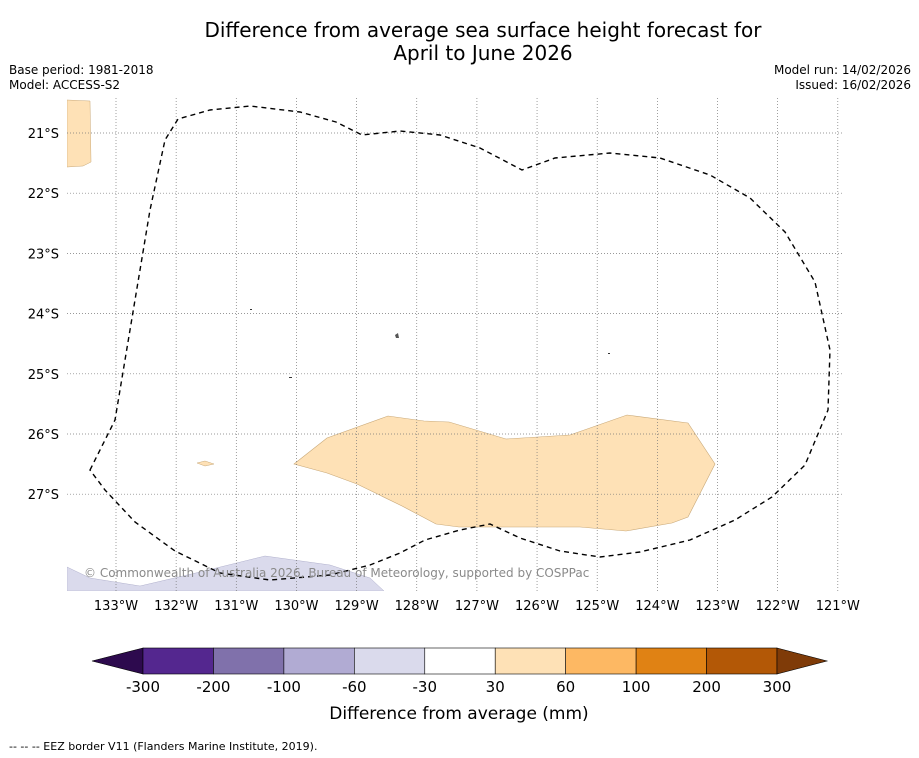  Describe the element at coordinates (778, 606) in the screenshot. I see `lon-label: 122°W` at that location.